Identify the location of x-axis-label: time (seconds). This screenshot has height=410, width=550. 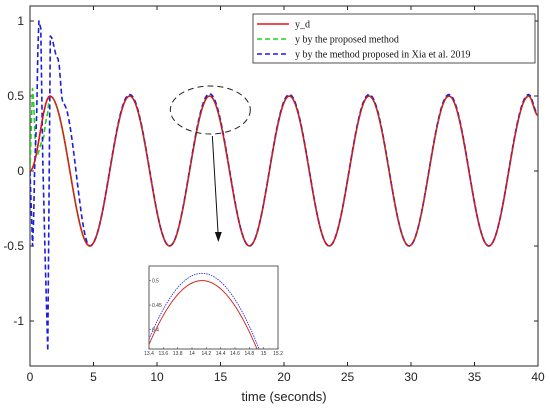
(283, 396).